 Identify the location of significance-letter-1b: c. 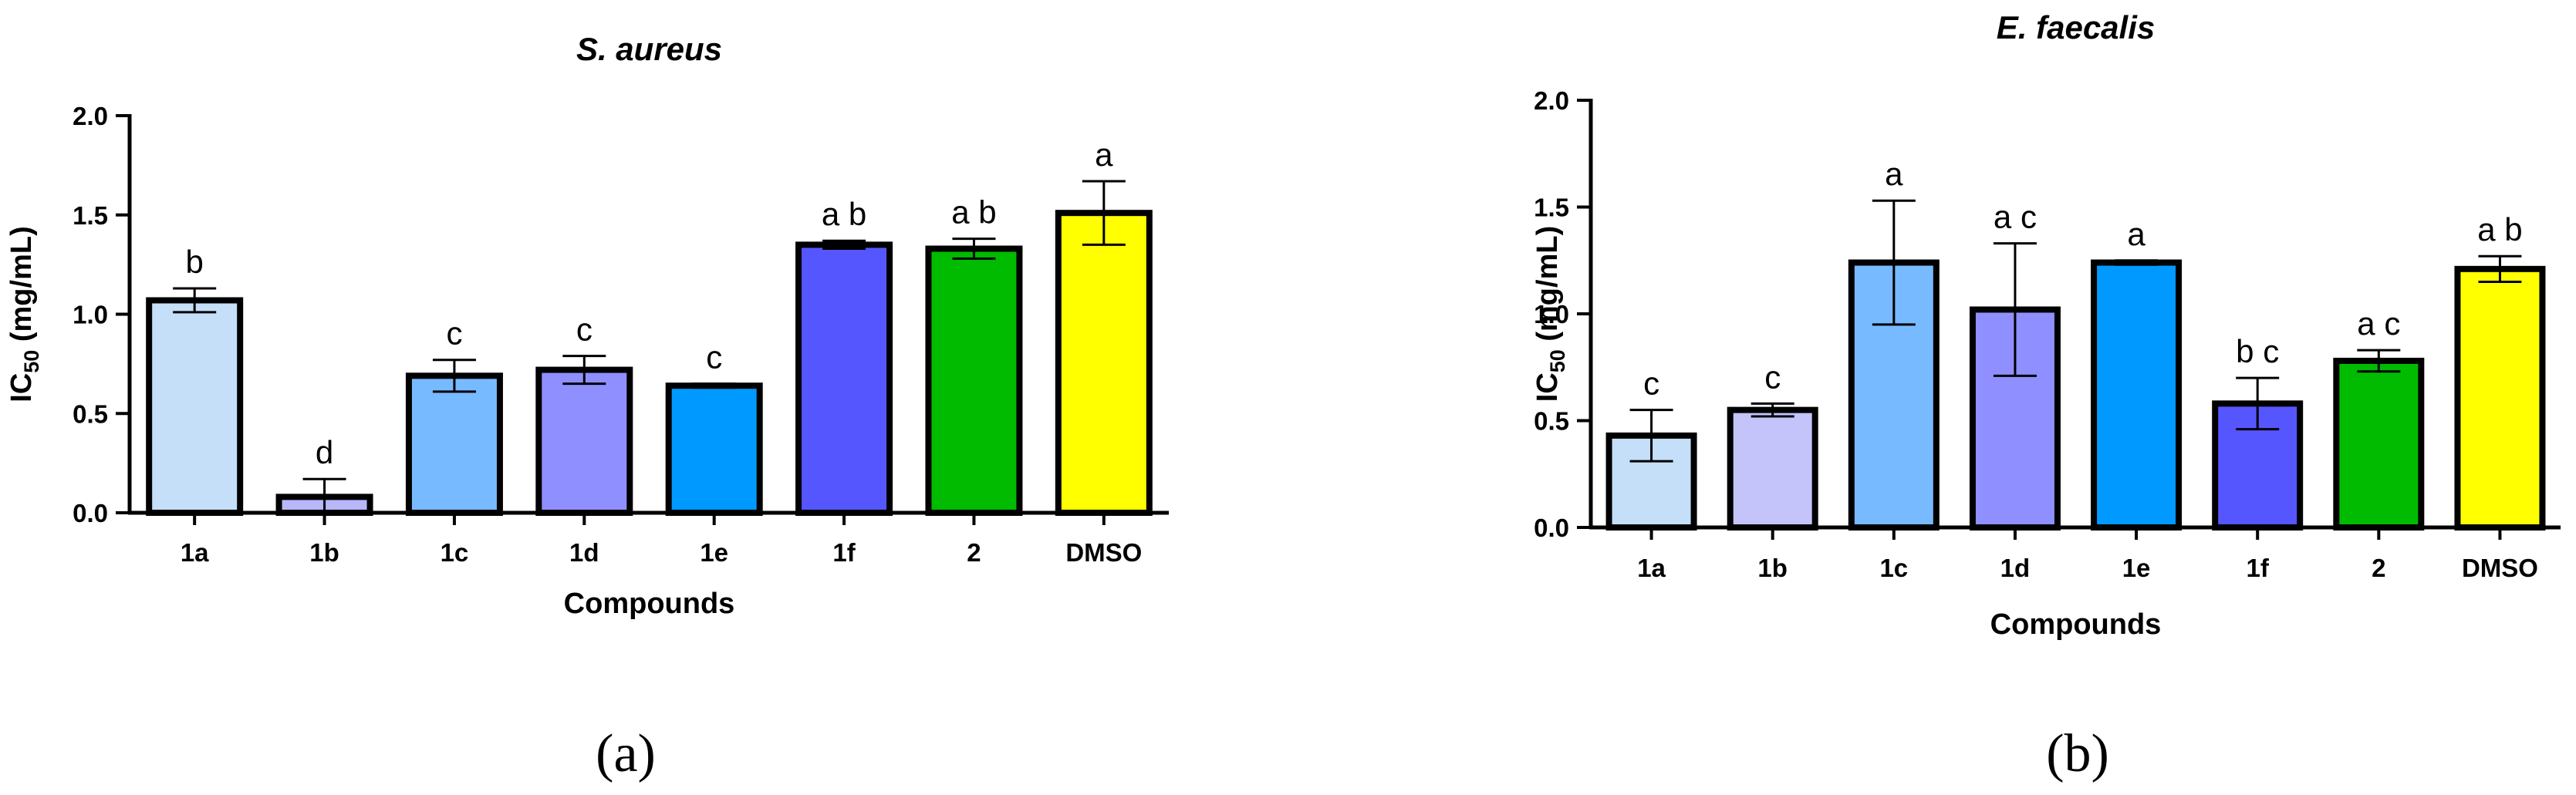
(1773, 377).